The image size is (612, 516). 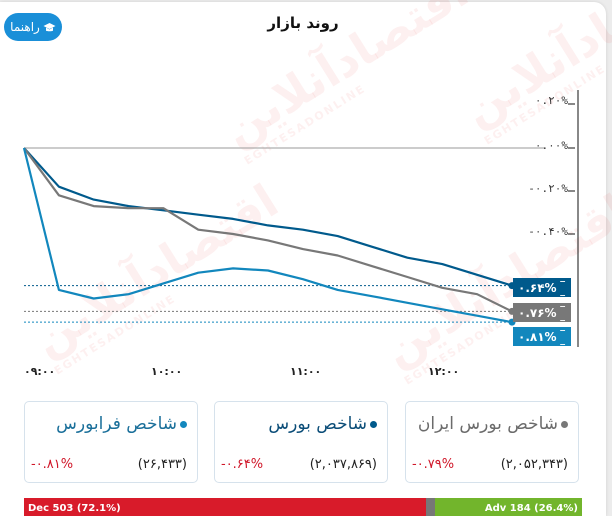 I want to click on index-change: -۰.۷۹%, so click(x=433, y=464).